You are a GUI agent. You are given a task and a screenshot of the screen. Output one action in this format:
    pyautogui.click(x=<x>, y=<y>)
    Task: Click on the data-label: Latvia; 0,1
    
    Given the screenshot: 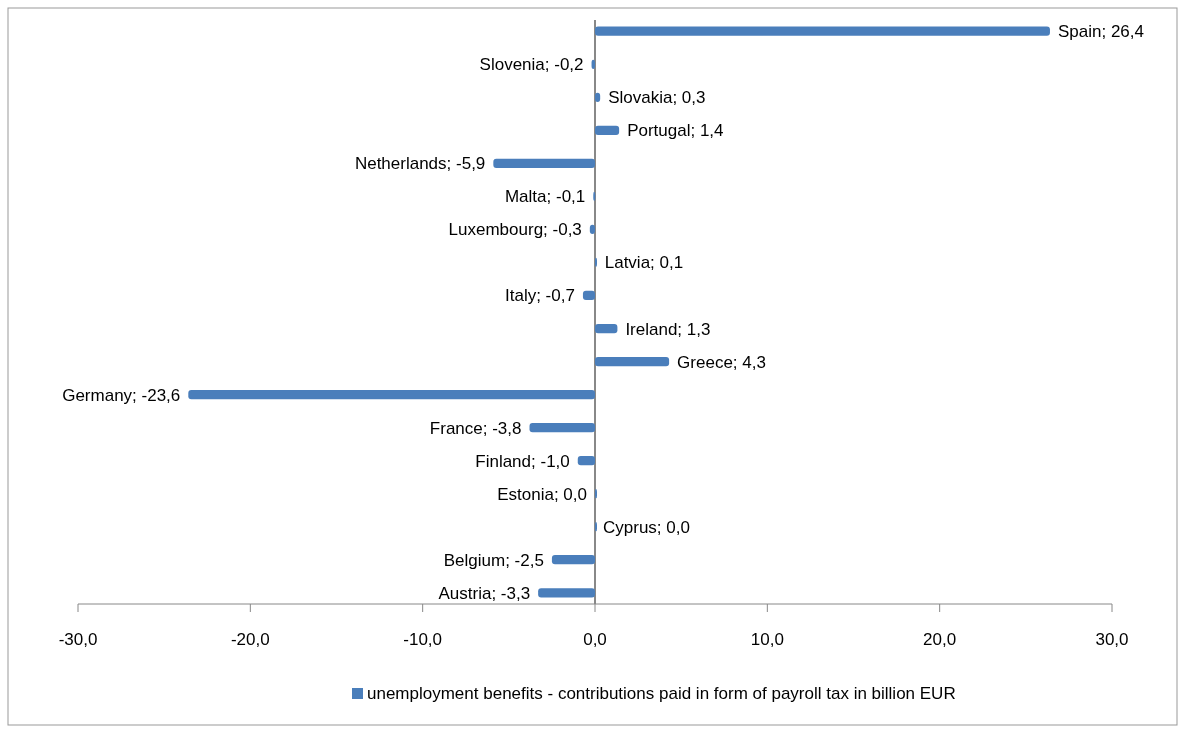 What is the action you would take?
    pyautogui.click(x=644, y=263)
    